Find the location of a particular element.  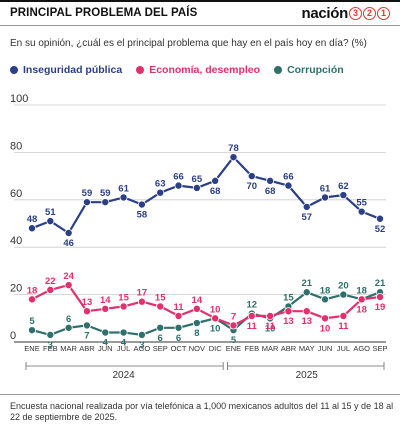

data-label-corrupcion: 15 is located at coordinates (288, 297).